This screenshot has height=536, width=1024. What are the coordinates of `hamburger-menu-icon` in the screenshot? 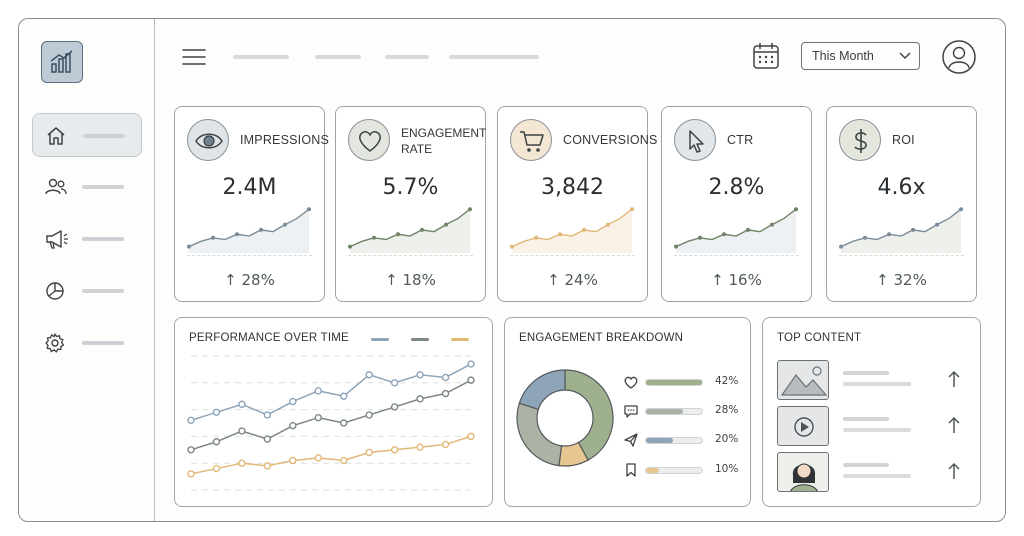 It's located at (194, 57).